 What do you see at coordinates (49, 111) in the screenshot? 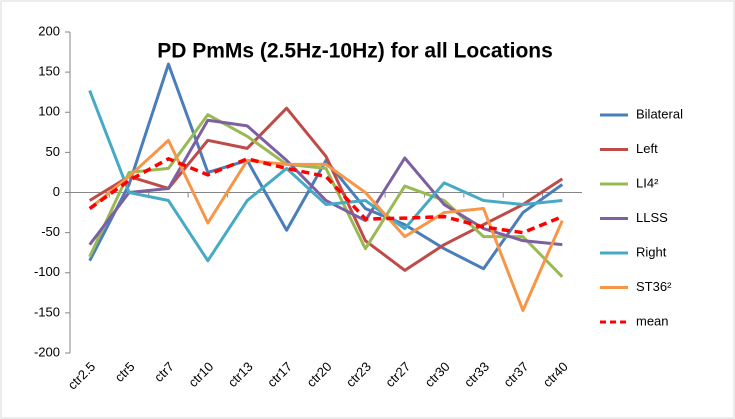
I see `y-tick-label: 100` at bounding box center [49, 111].